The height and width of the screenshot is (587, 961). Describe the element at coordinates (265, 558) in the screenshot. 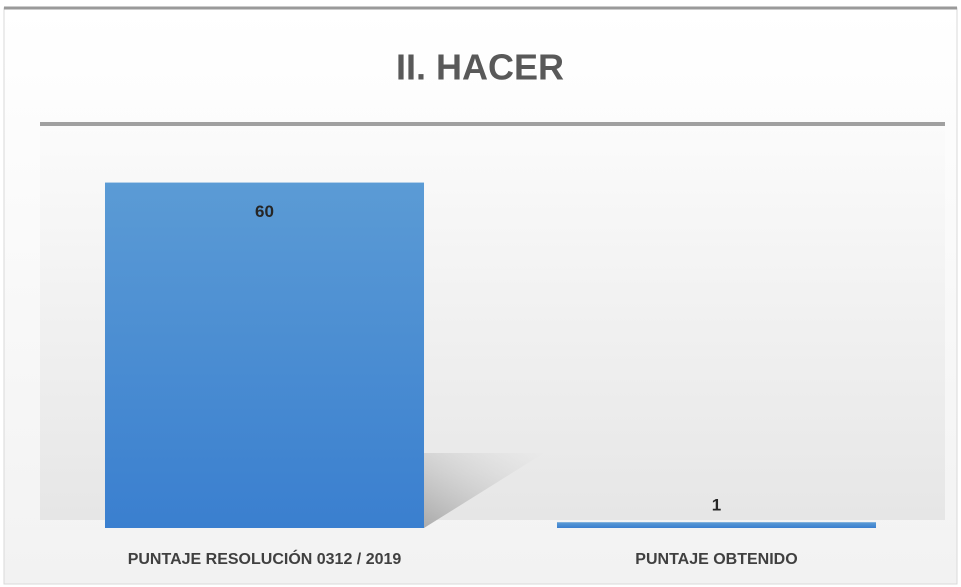

I see `x-tick-label: PUNTAJE RESOLUCIÓN 0312 / 2019` at that location.